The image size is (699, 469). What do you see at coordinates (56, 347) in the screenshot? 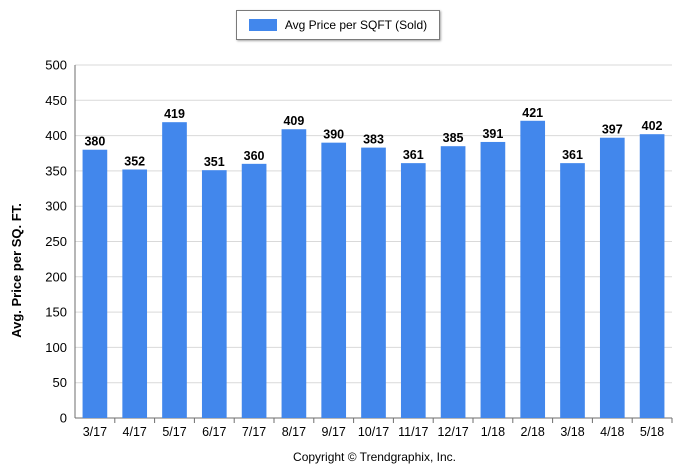
I see `y-tick-label: 100` at bounding box center [56, 347].